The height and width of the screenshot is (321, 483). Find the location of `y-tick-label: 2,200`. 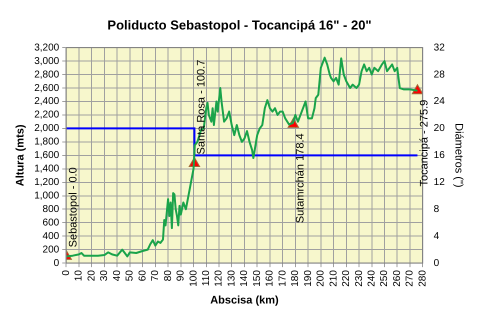

y-tick-label: 2,200 is located at coordinates (47, 115).